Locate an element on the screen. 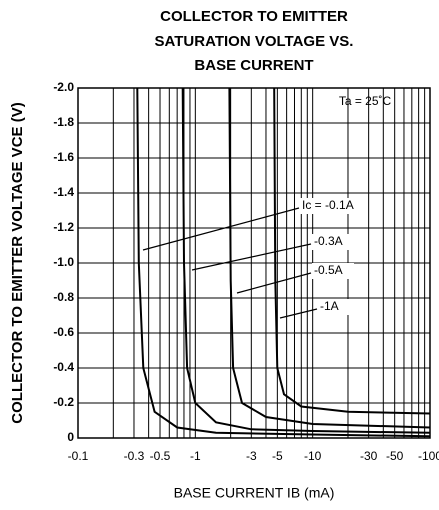  y-tick-label: -0.2 is located at coordinates (63, 402).